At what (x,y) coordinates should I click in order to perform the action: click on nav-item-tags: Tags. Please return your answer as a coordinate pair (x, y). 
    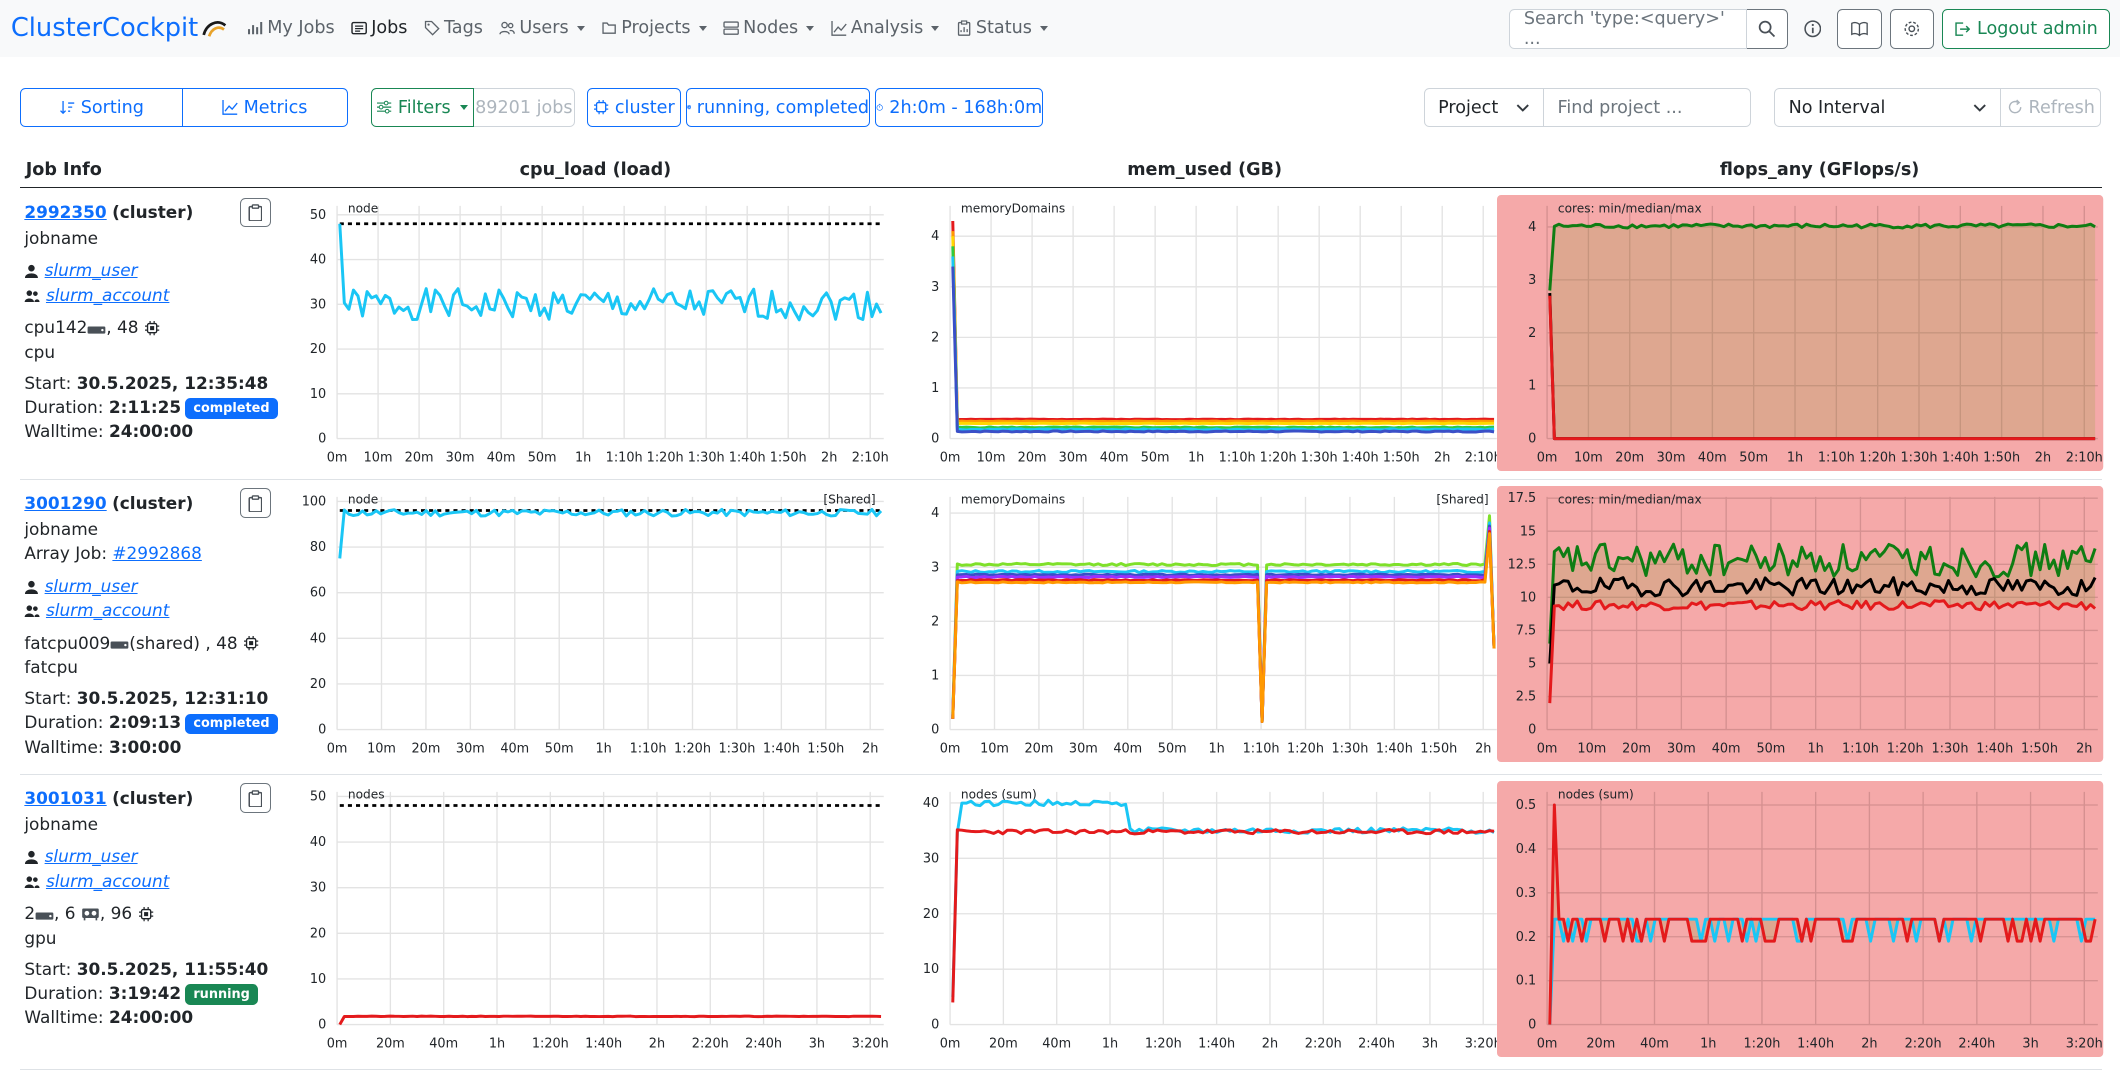
    Looking at the image, I should click on (453, 28).